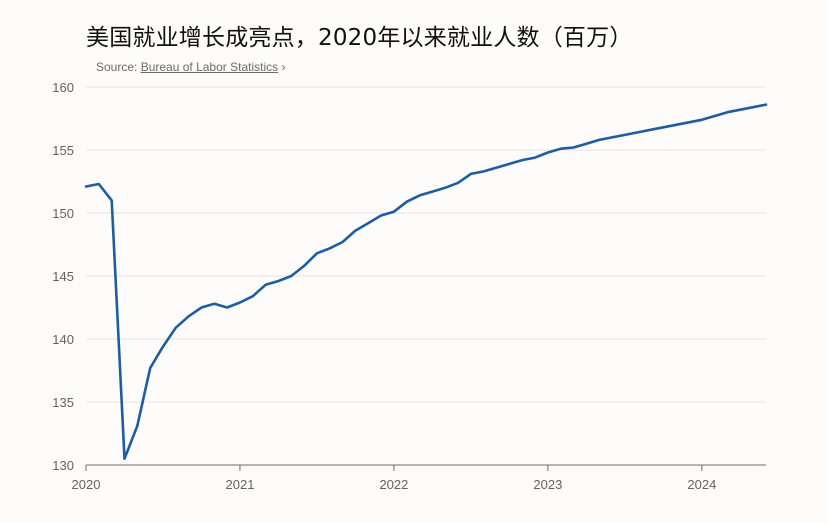 This screenshot has width=828, height=523. Describe the element at coordinates (547, 484) in the screenshot. I see `x-tick-label-2023: 2023` at that location.